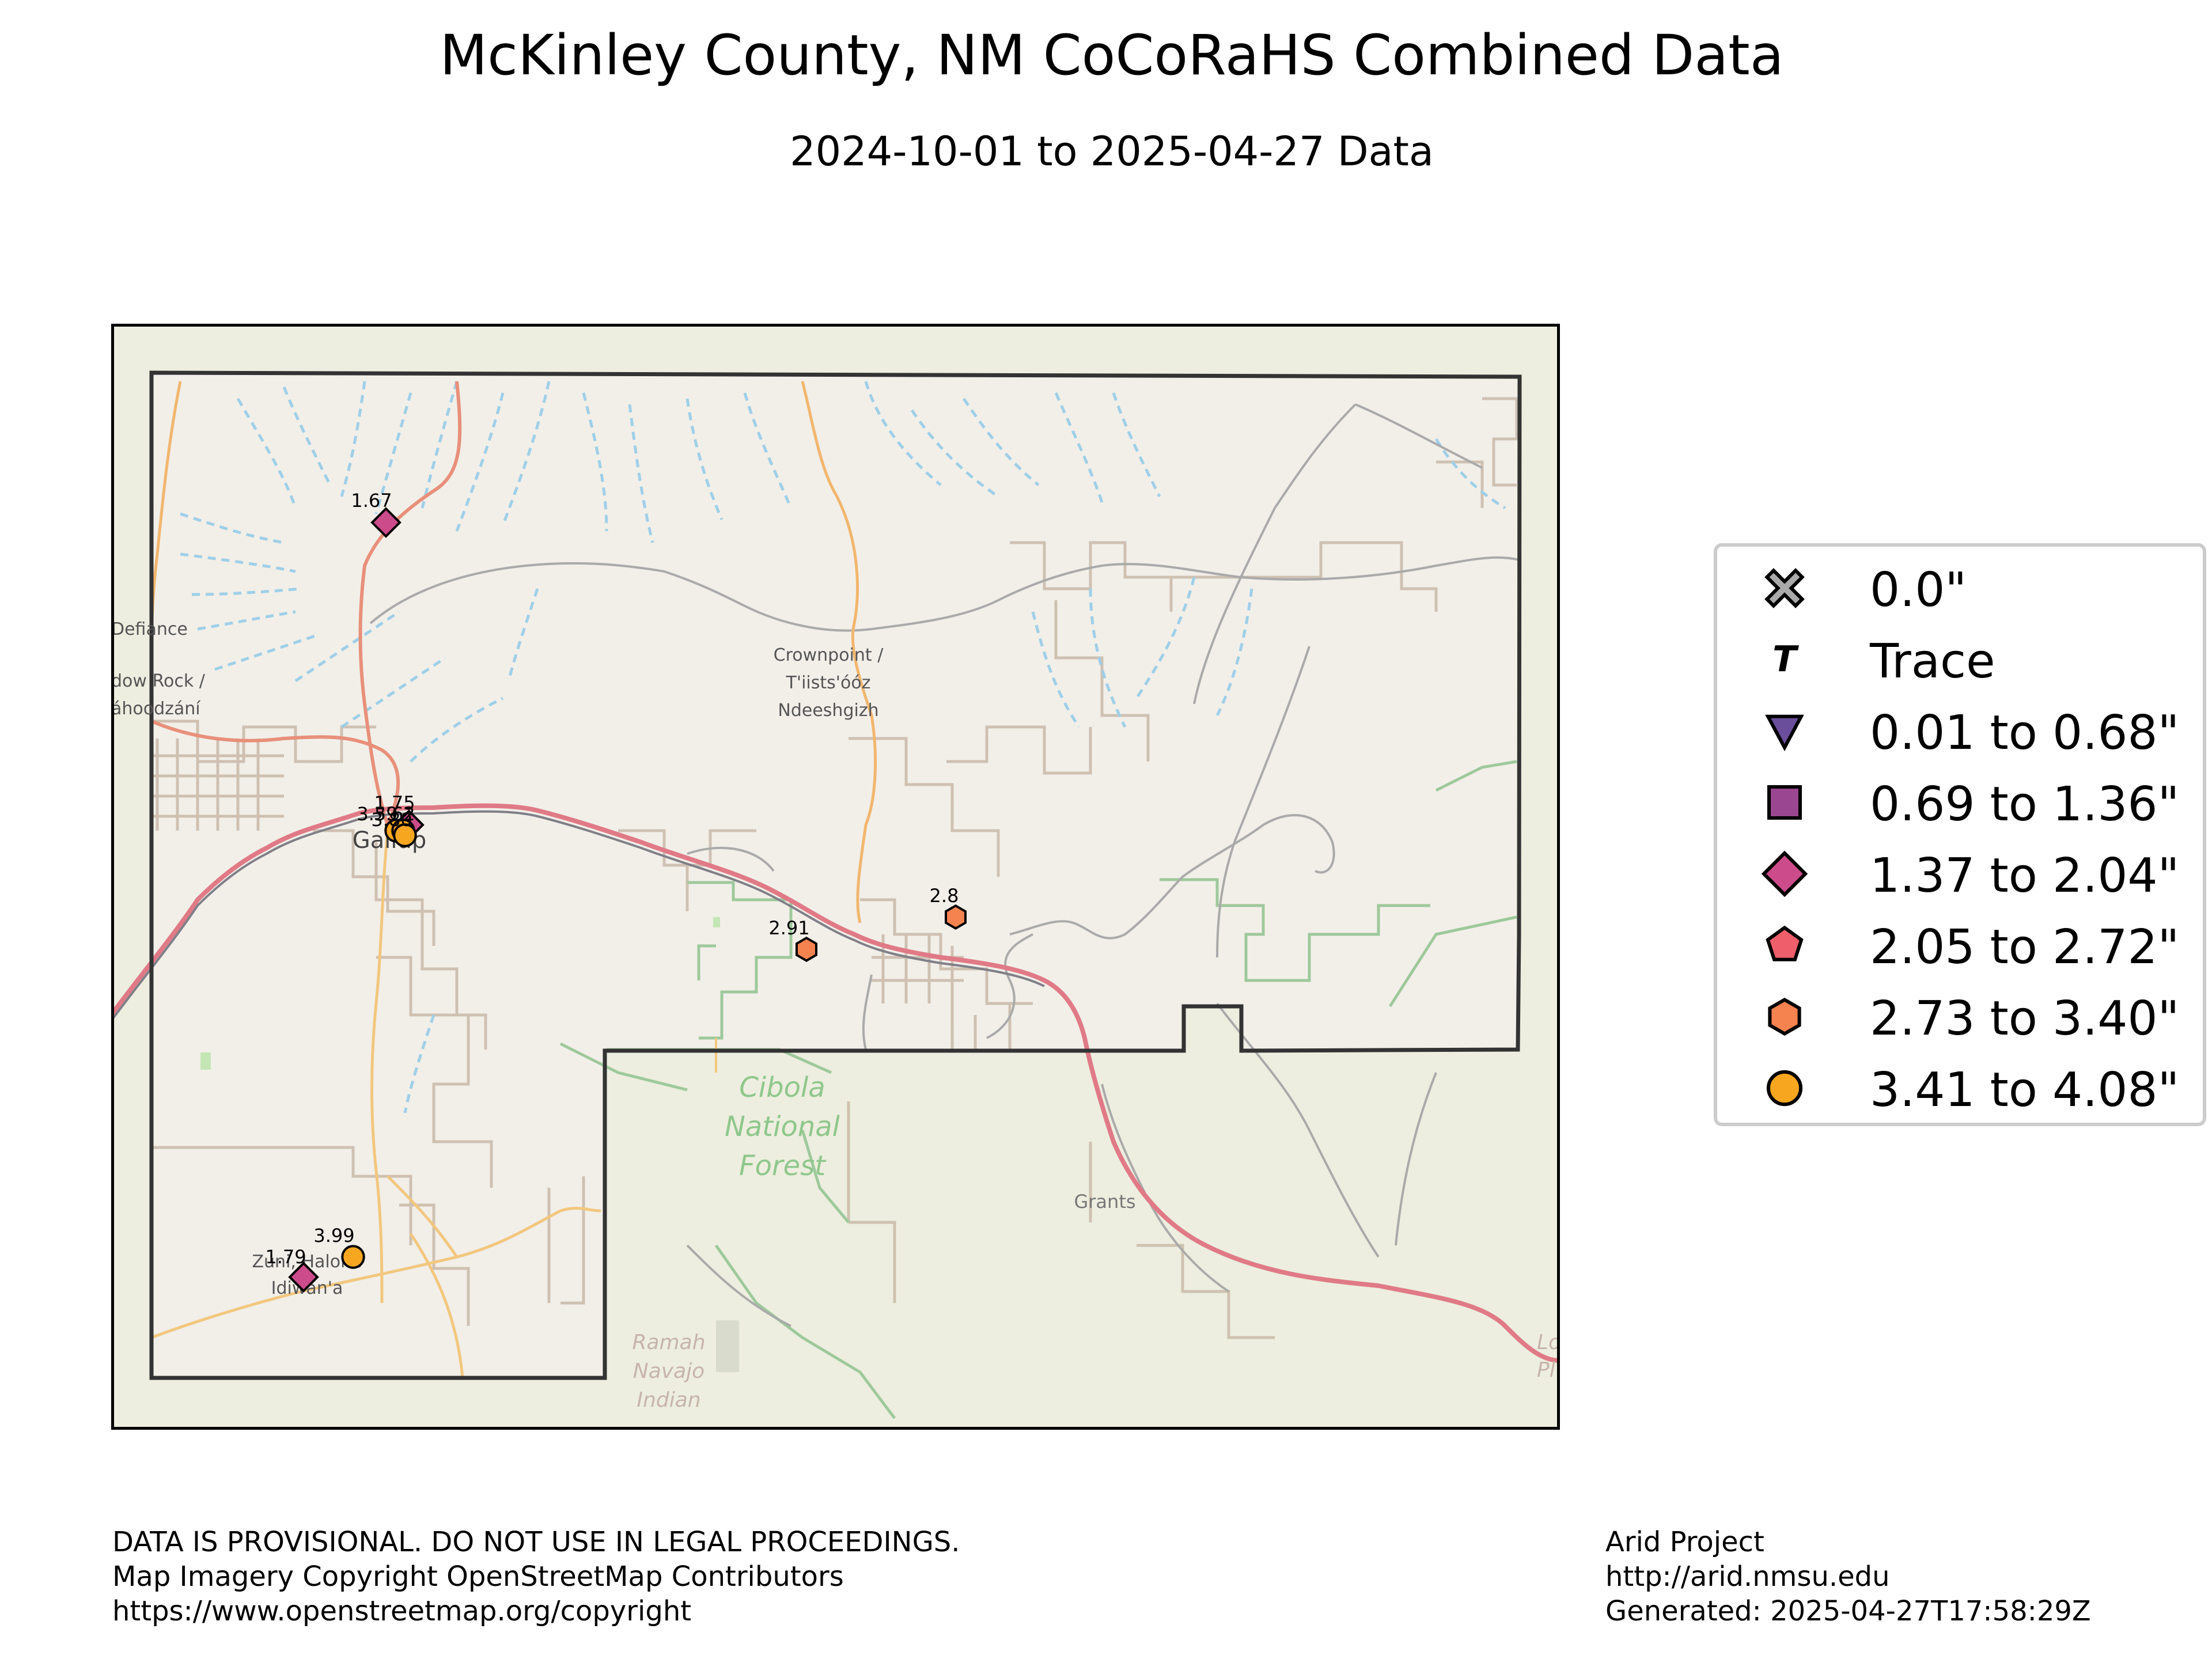 The image size is (2212, 1659). What do you see at coordinates (1112, 151) in the screenshot?
I see `page-subtitle: 2024-10-01 to 2025-04-27 Data` at bounding box center [1112, 151].